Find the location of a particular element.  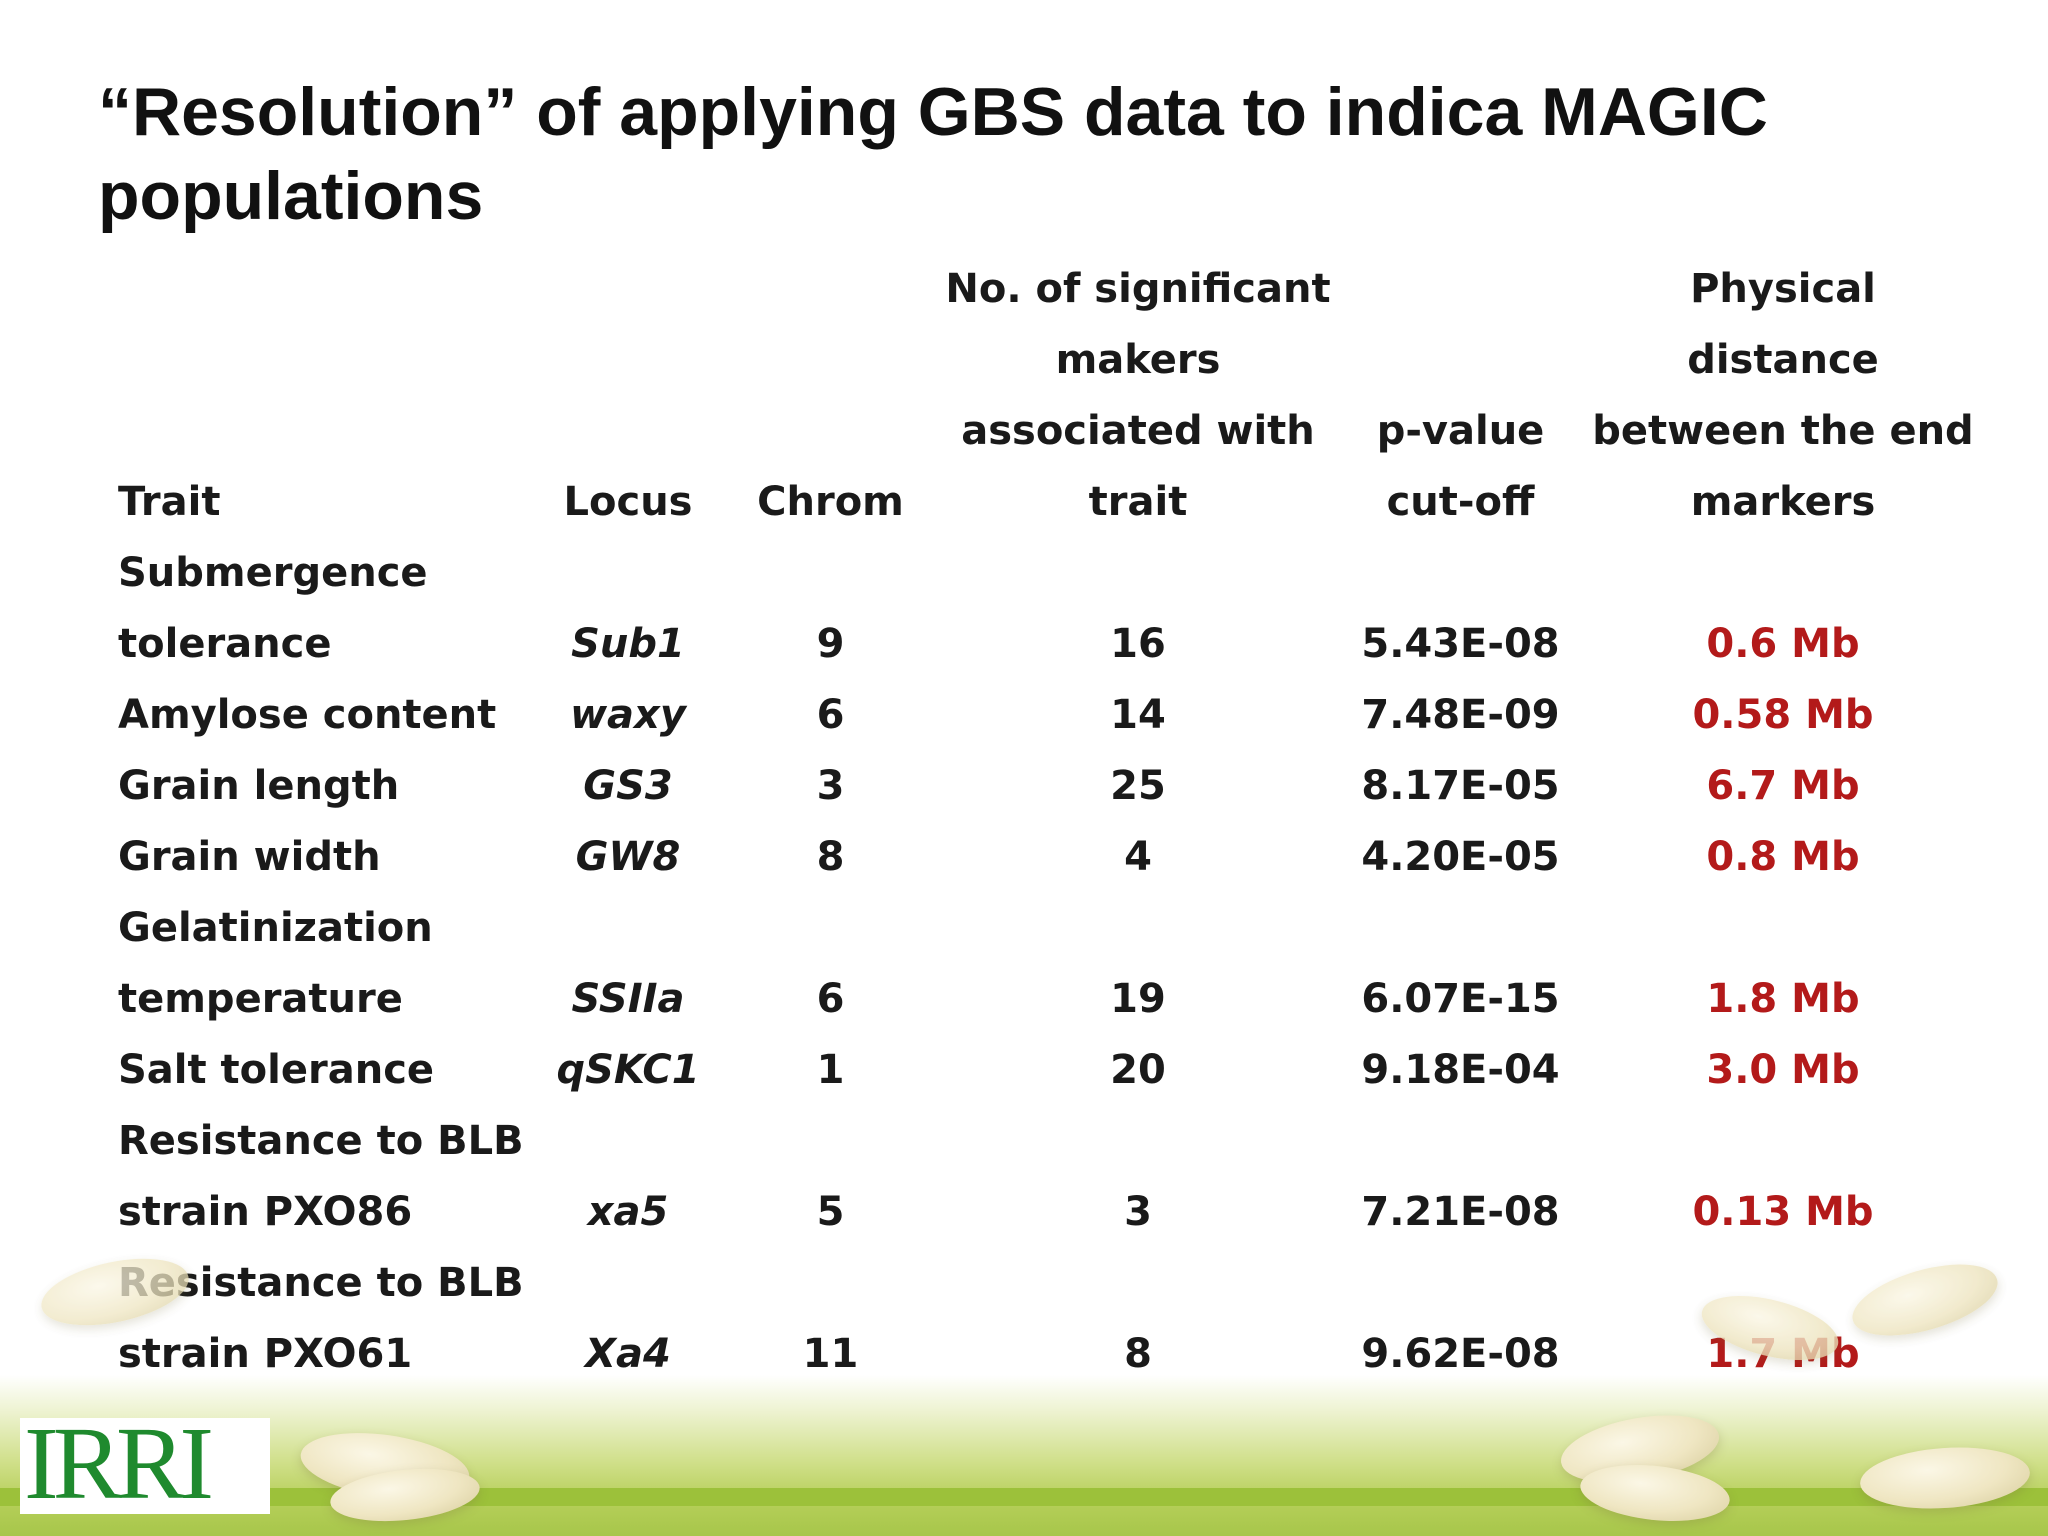

header-chrom: Chrom is located at coordinates (830, 502).